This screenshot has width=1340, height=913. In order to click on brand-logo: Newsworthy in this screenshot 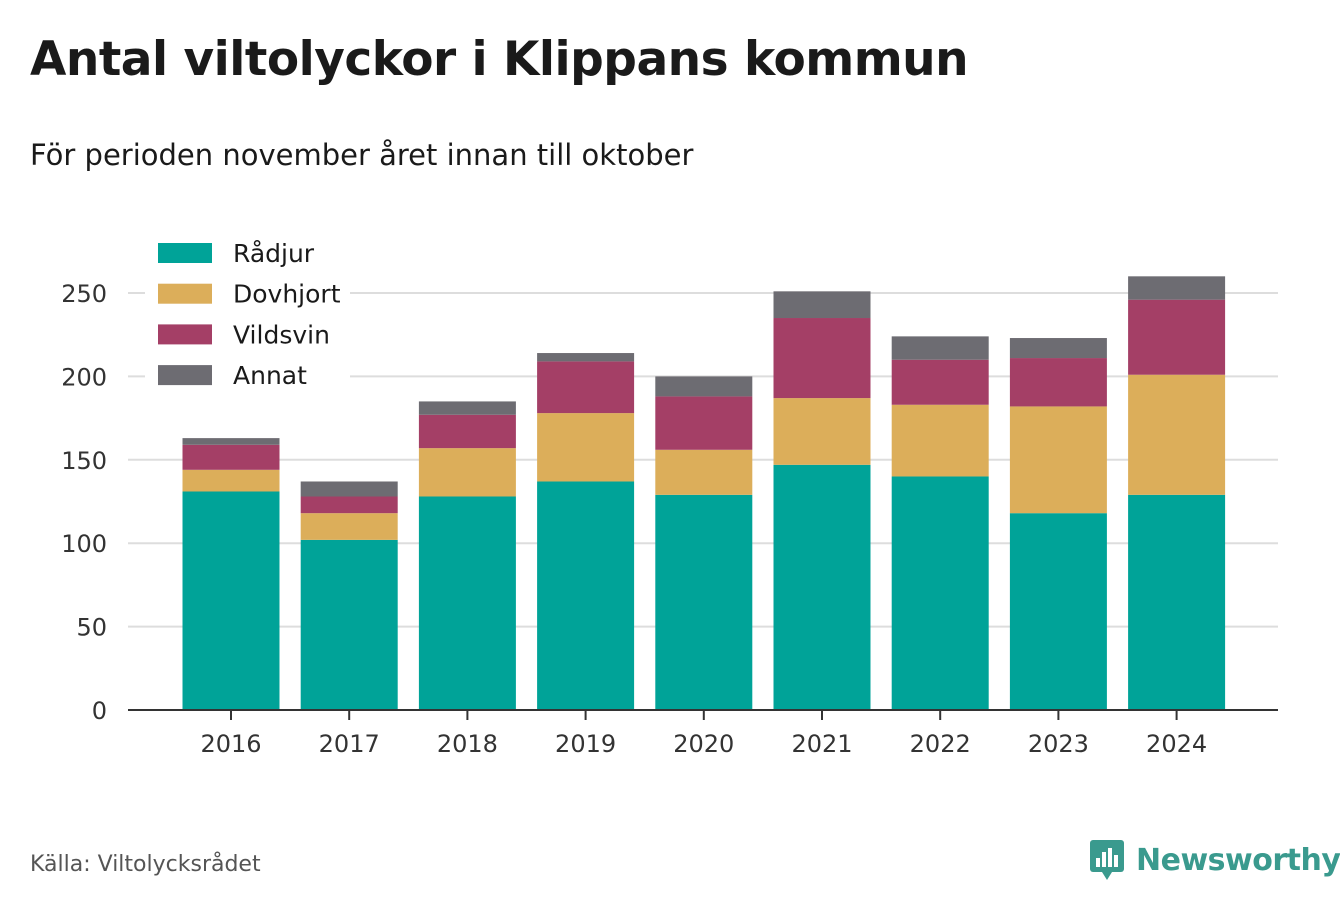, I will do `click(1214, 860)`.